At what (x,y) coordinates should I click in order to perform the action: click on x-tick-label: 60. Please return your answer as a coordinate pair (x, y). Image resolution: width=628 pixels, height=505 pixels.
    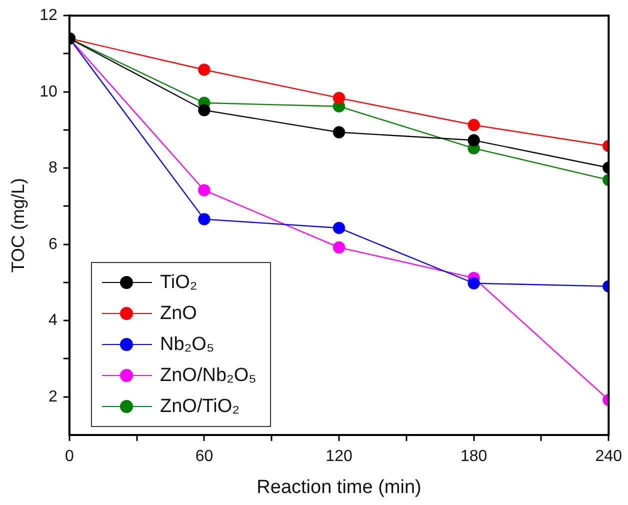
    Looking at the image, I should click on (204, 457).